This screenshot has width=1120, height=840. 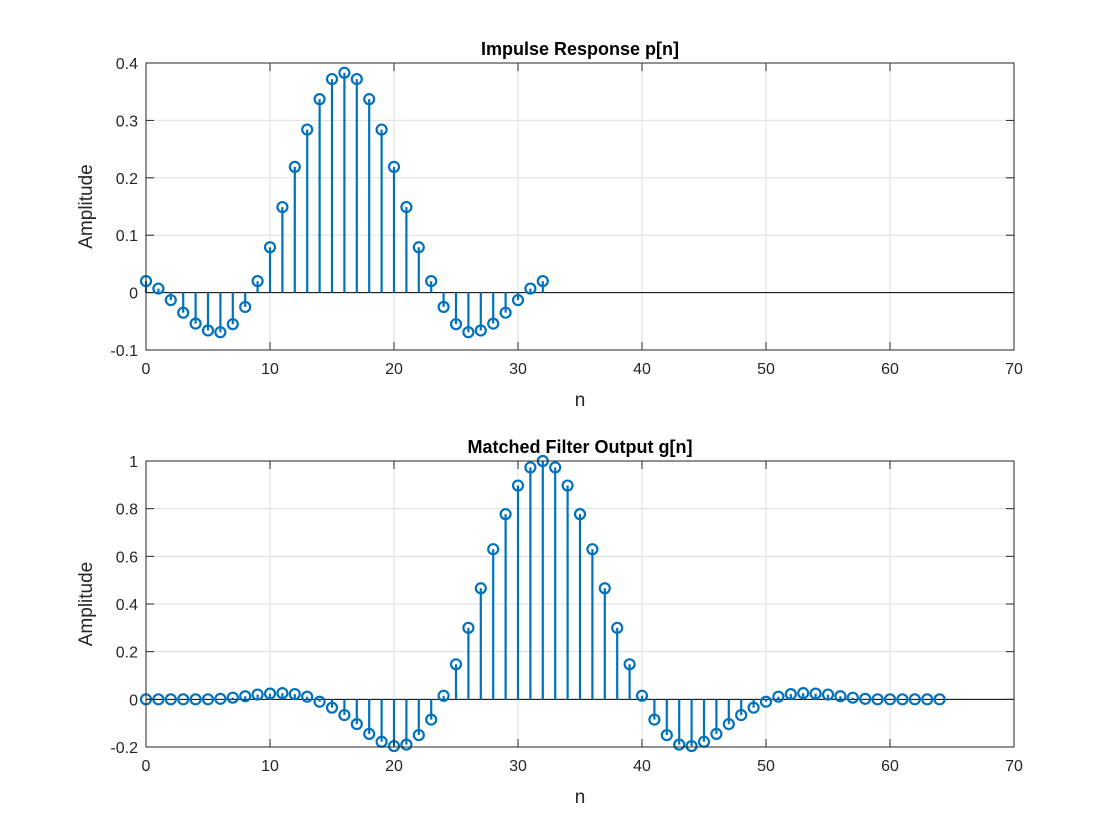 What do you see at coordinates (642, 766) in the screenshot?
I see `chart1-xtick-label-4: 40` at bounding box center [642, 766].